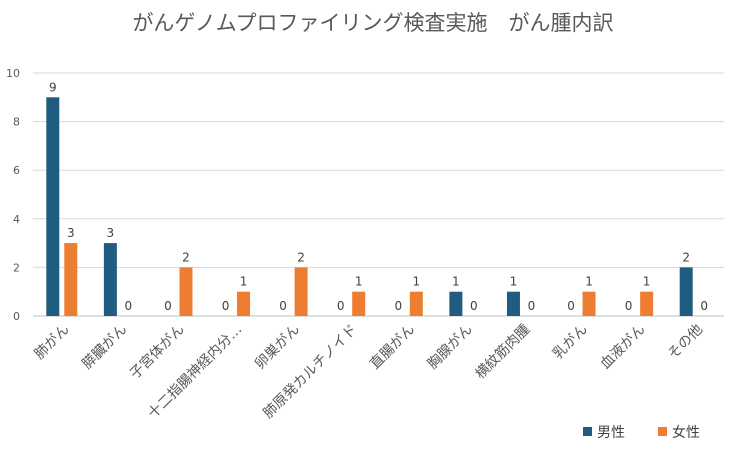  Describe the element at coordinates (16, 267) in the screenshot. I see `y-tick-label: 2` at that location.